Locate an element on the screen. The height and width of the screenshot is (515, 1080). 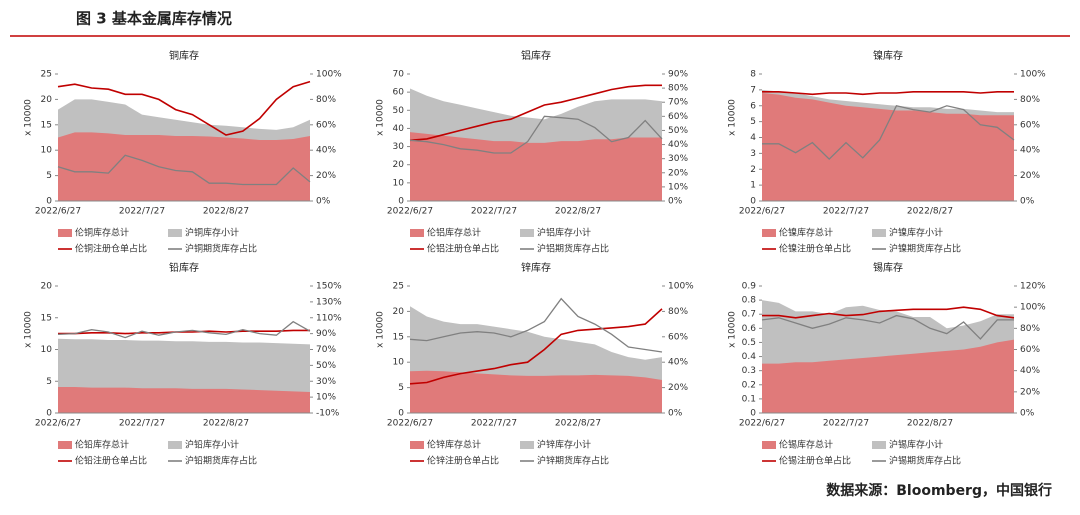
legend-label: 伦铜库存总计 is located at coordinates (102, 233).